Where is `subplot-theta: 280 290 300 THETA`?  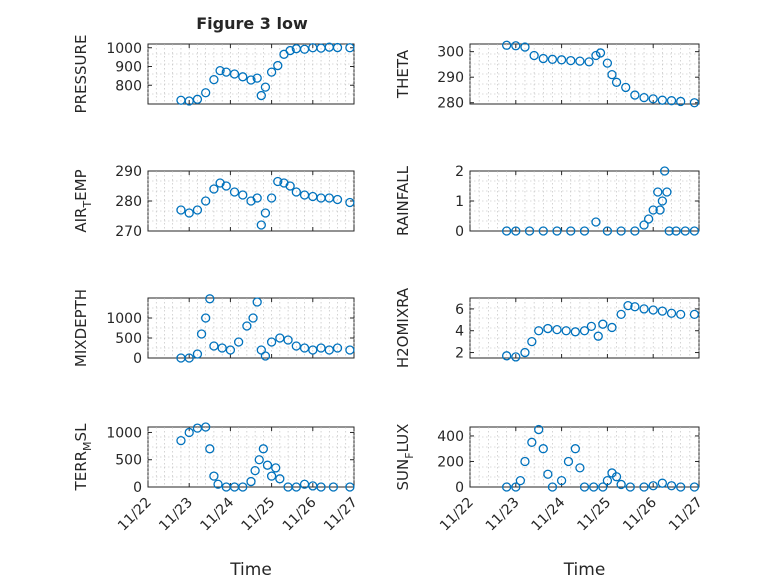 subplot-theta: 280 290 300 THETA is located at coordinates (547, 76).